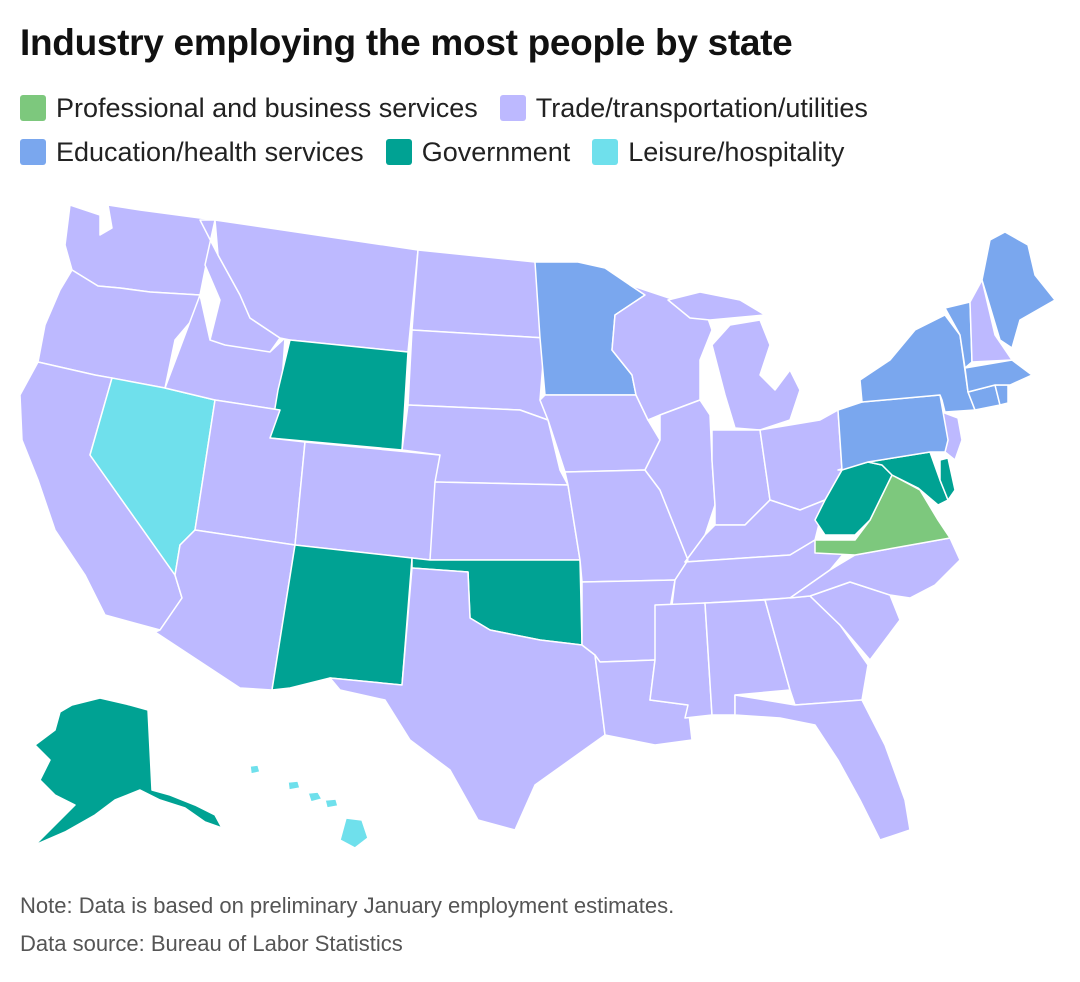  I want to click on legend-label-leisure: Leisure/hospitality, so click(736, 151).